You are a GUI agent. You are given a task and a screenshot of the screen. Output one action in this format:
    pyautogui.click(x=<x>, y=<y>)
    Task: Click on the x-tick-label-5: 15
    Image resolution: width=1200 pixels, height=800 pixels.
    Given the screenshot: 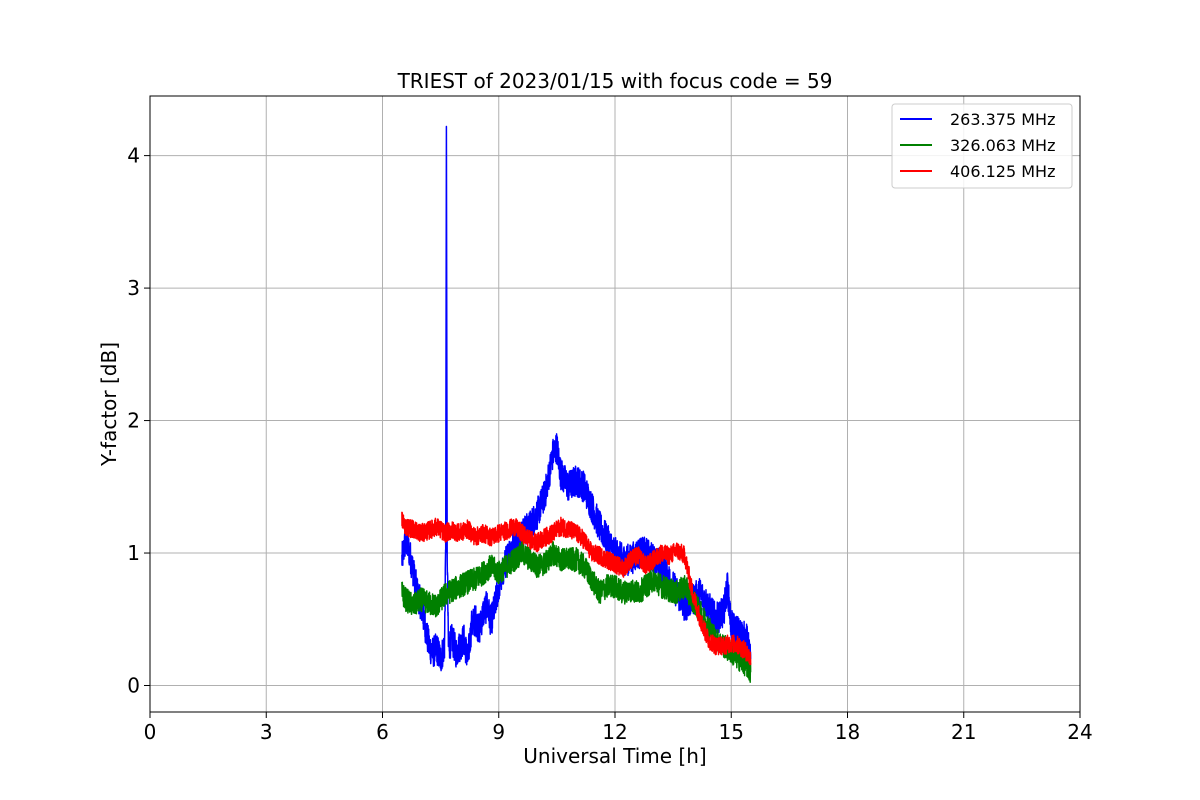 What is the action you would take?
    pyautogui.click(x=731, y=732)
    